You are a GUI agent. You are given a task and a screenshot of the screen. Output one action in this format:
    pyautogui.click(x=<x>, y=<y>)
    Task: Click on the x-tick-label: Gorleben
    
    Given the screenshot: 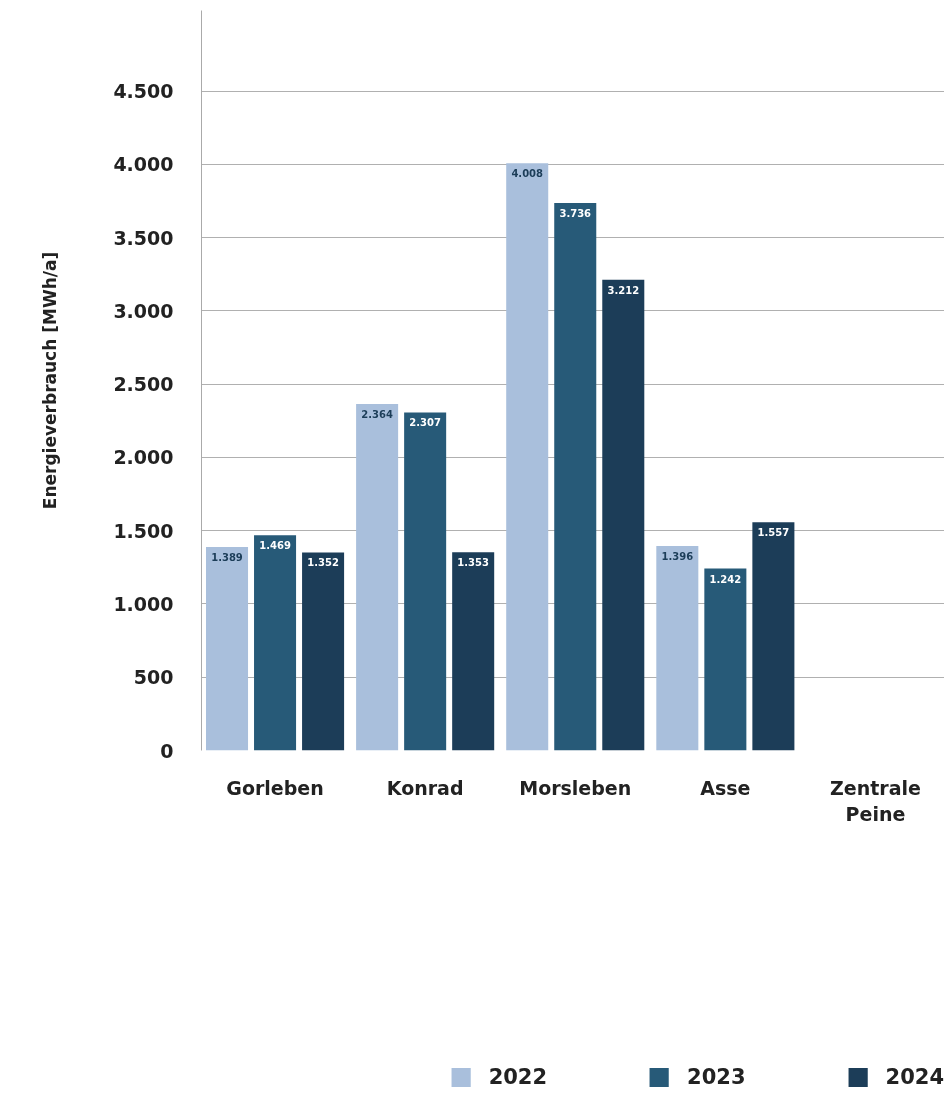 What is the action you would take?
    pyautogui.click(x=275, y=787)
    